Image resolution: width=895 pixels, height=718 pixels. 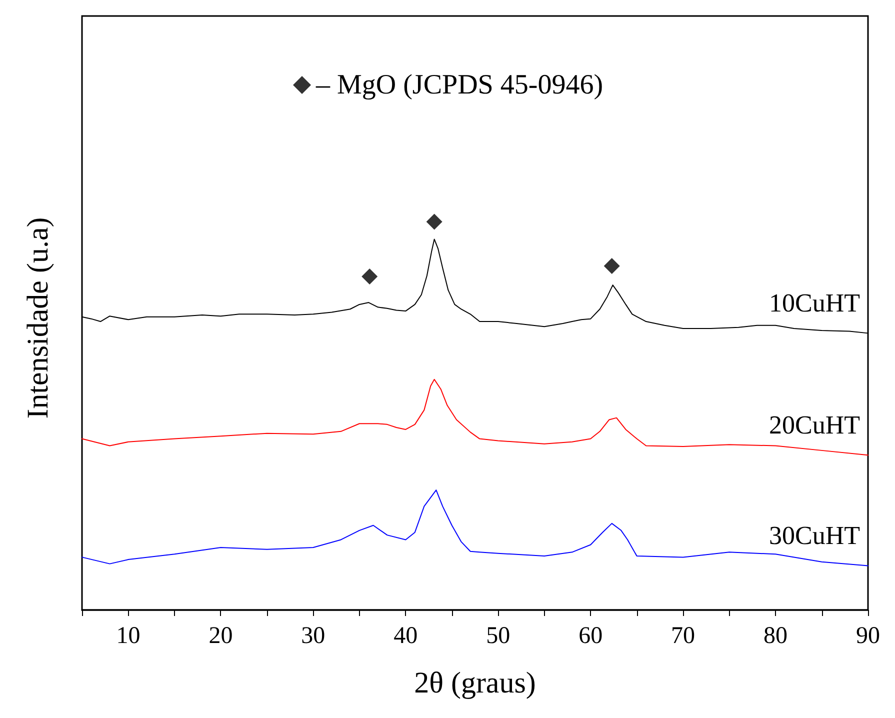 I want to click on x-axis-title: 2θ (graus), so click(x=475, y=683).